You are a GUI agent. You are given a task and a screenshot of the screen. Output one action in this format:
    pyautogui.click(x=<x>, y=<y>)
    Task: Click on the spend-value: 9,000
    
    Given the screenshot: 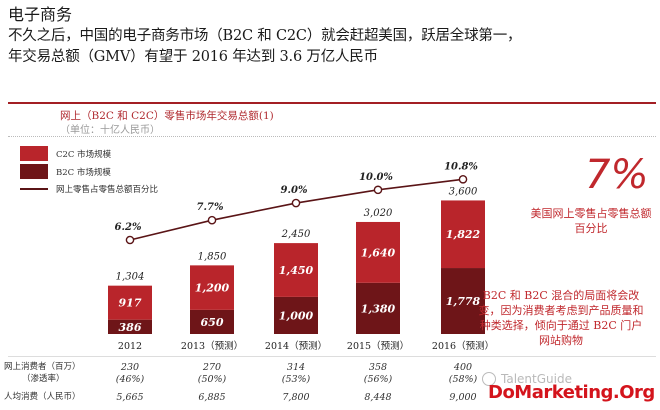 What is the action you would take?
    pyautogui.click(x=463, y=397)
    